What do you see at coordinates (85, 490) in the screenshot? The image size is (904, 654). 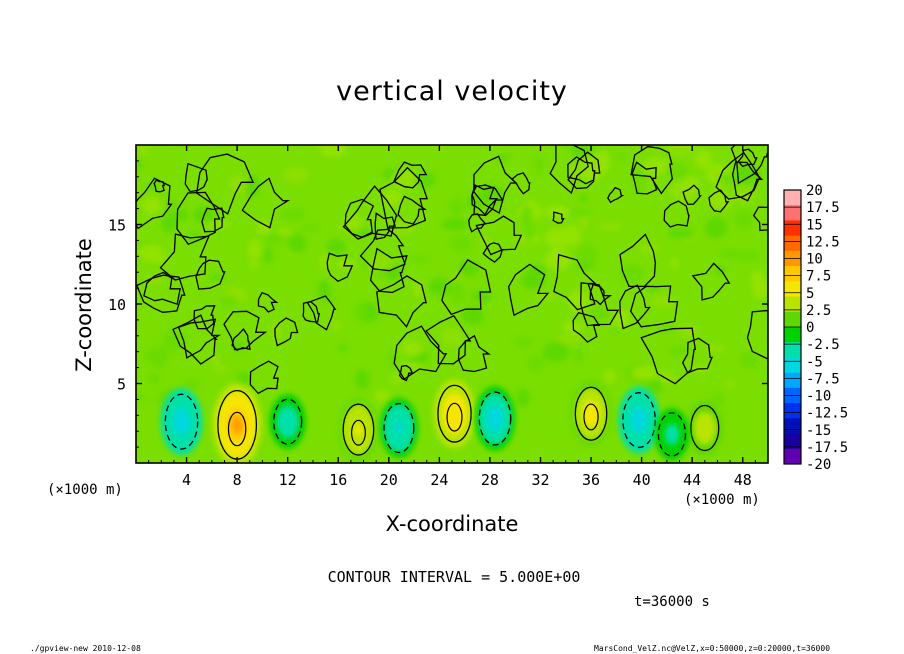 I see `x-unit-label-left: (×1000 m)` at bounding box center [85, 490].